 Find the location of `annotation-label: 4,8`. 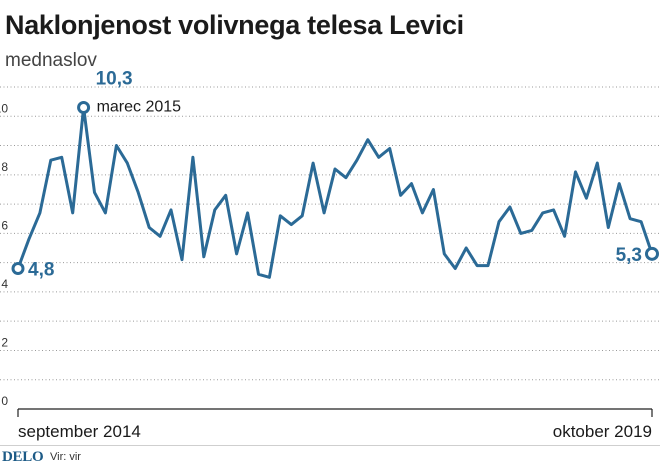

annotation-label: 4,8 is located at coordinates (41, 269).